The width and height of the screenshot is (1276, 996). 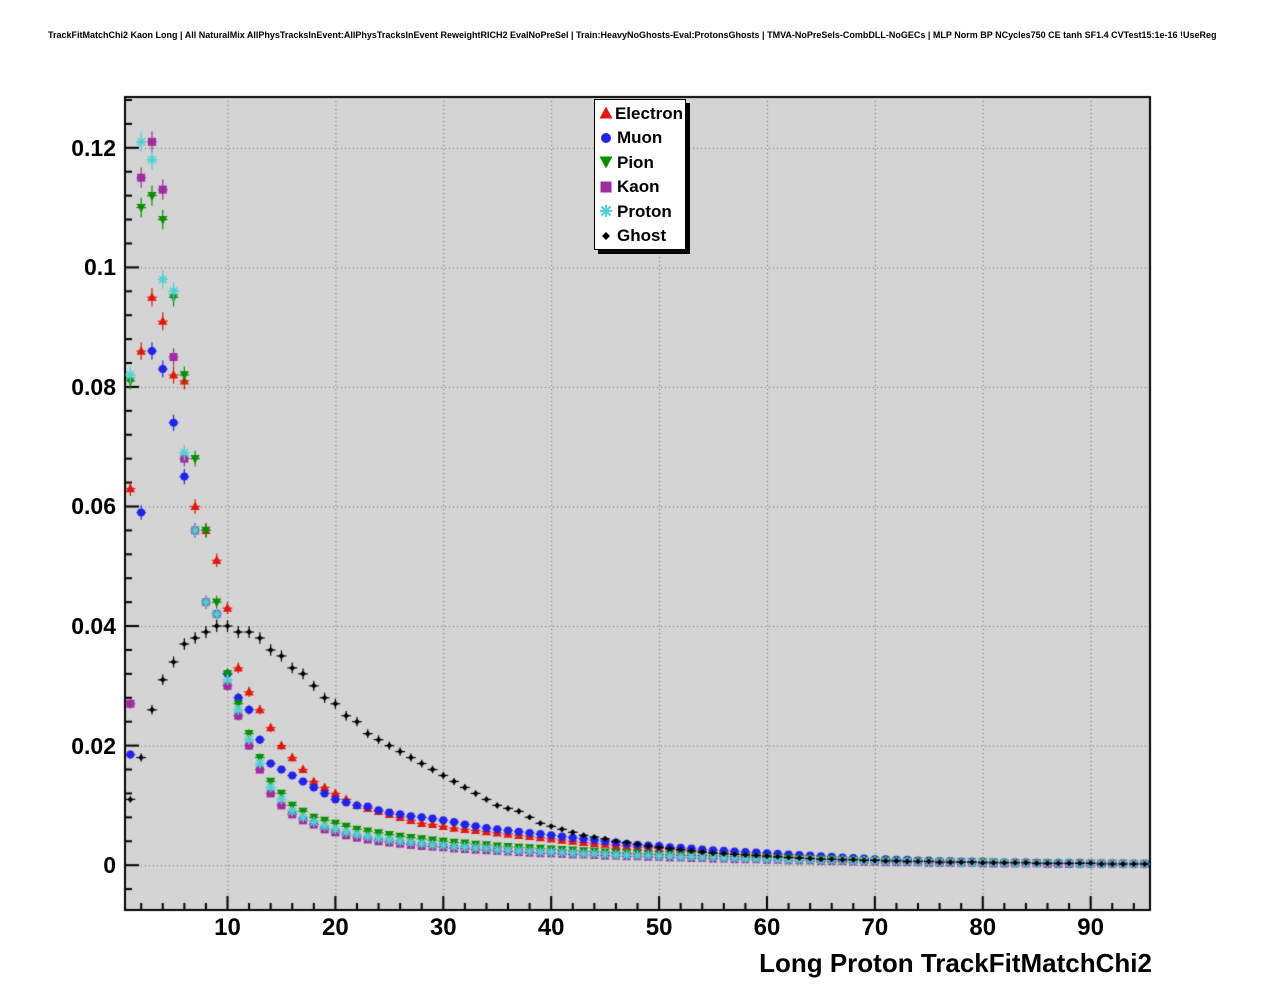 I want to click on y-tick-label: 0.12, so click(x=93, y=147).